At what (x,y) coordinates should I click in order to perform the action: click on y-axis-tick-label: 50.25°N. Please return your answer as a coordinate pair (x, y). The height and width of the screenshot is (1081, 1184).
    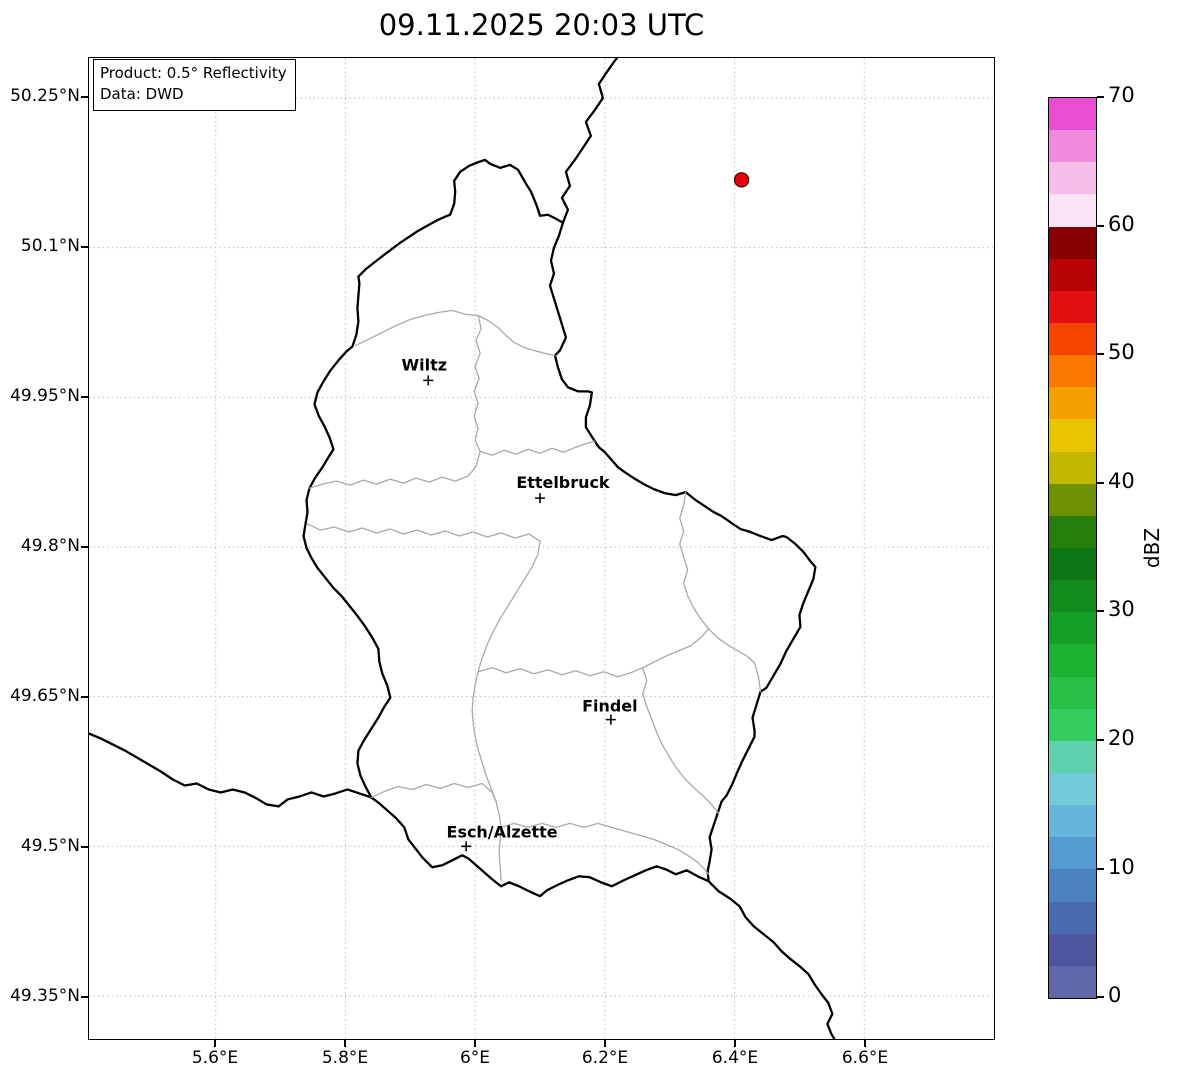
    Looking at the image, I should click on (45, 96).